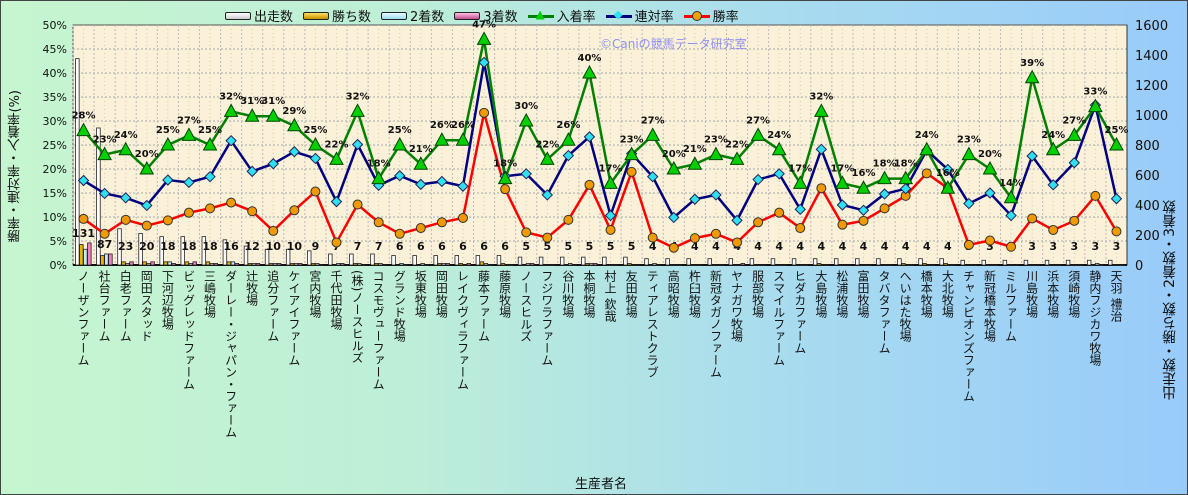  I want to click on inchaku-rate-label: 18%, so click(379, 164).